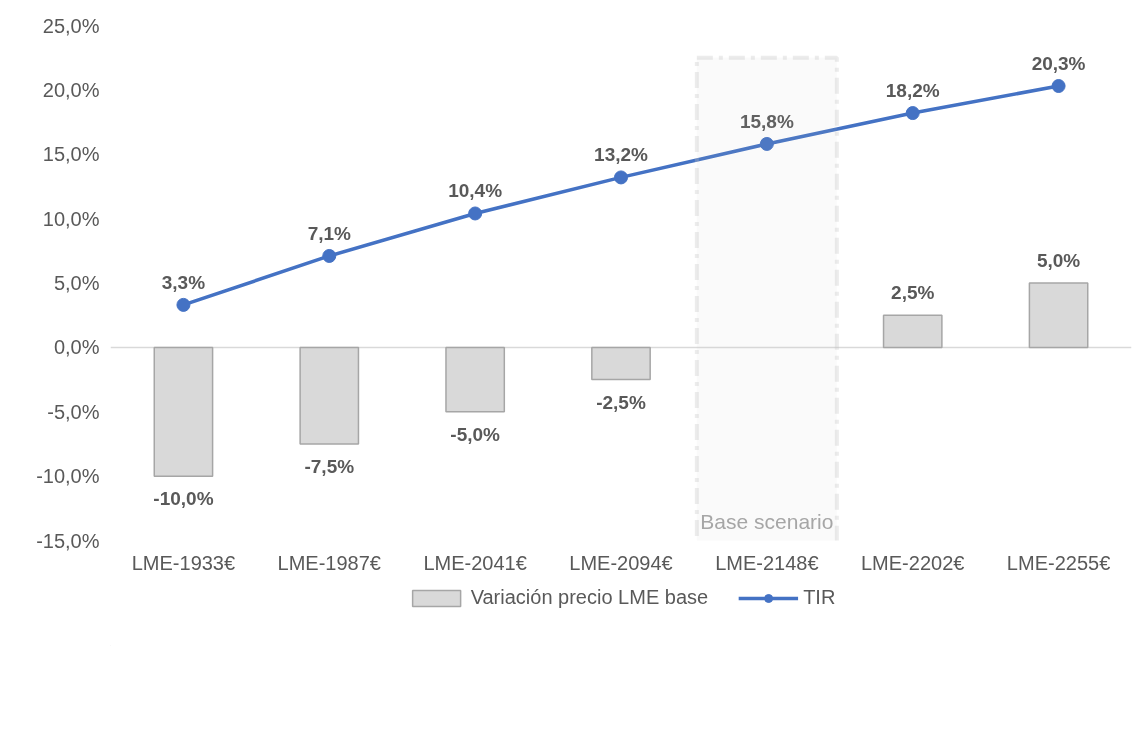  Describe the element at coordinates (183, 282) in the screenshot. I see `data-label: 3,3%` at that location.